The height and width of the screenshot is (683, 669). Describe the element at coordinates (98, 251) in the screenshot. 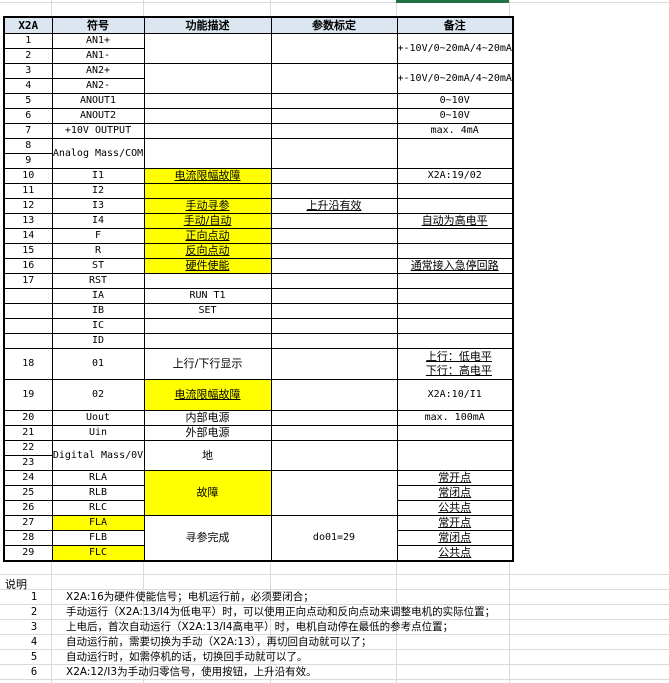

I see `cell-symbol: R` at that location.